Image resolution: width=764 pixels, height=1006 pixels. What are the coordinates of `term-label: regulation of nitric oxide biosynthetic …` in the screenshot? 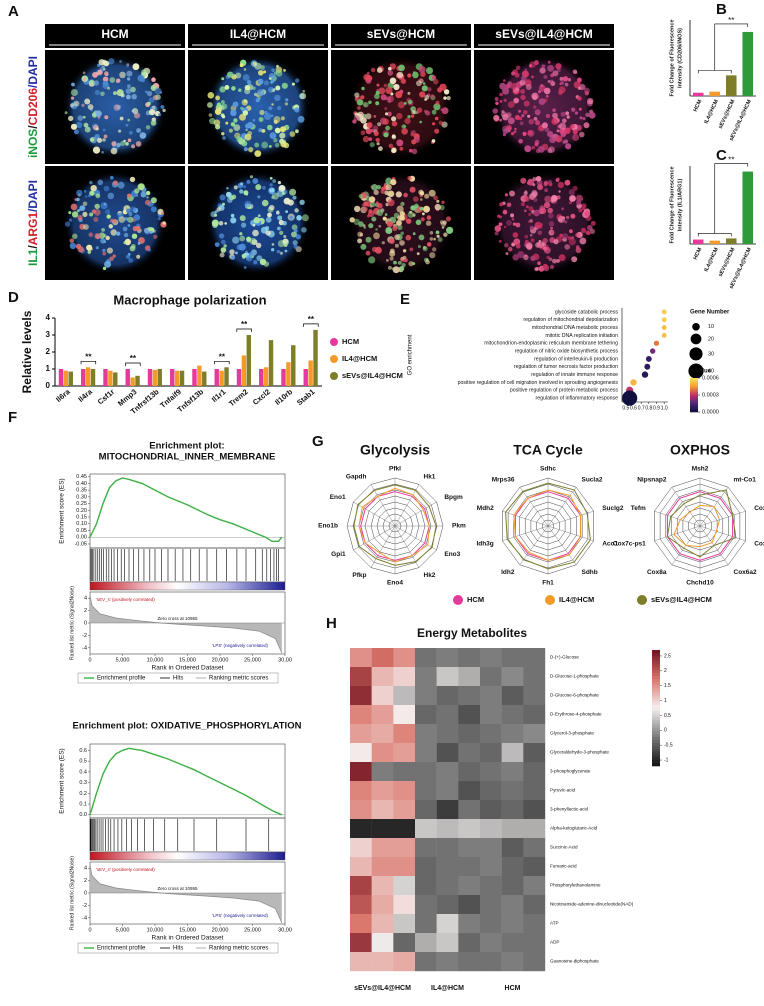 It's located at (567, 351).